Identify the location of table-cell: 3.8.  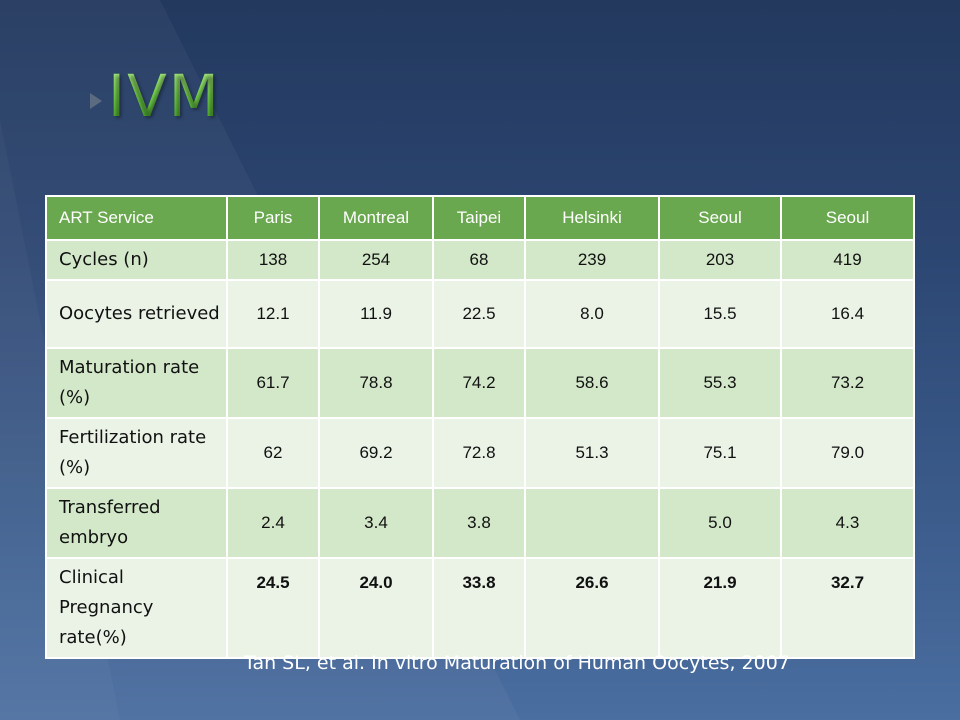
(479, 523).